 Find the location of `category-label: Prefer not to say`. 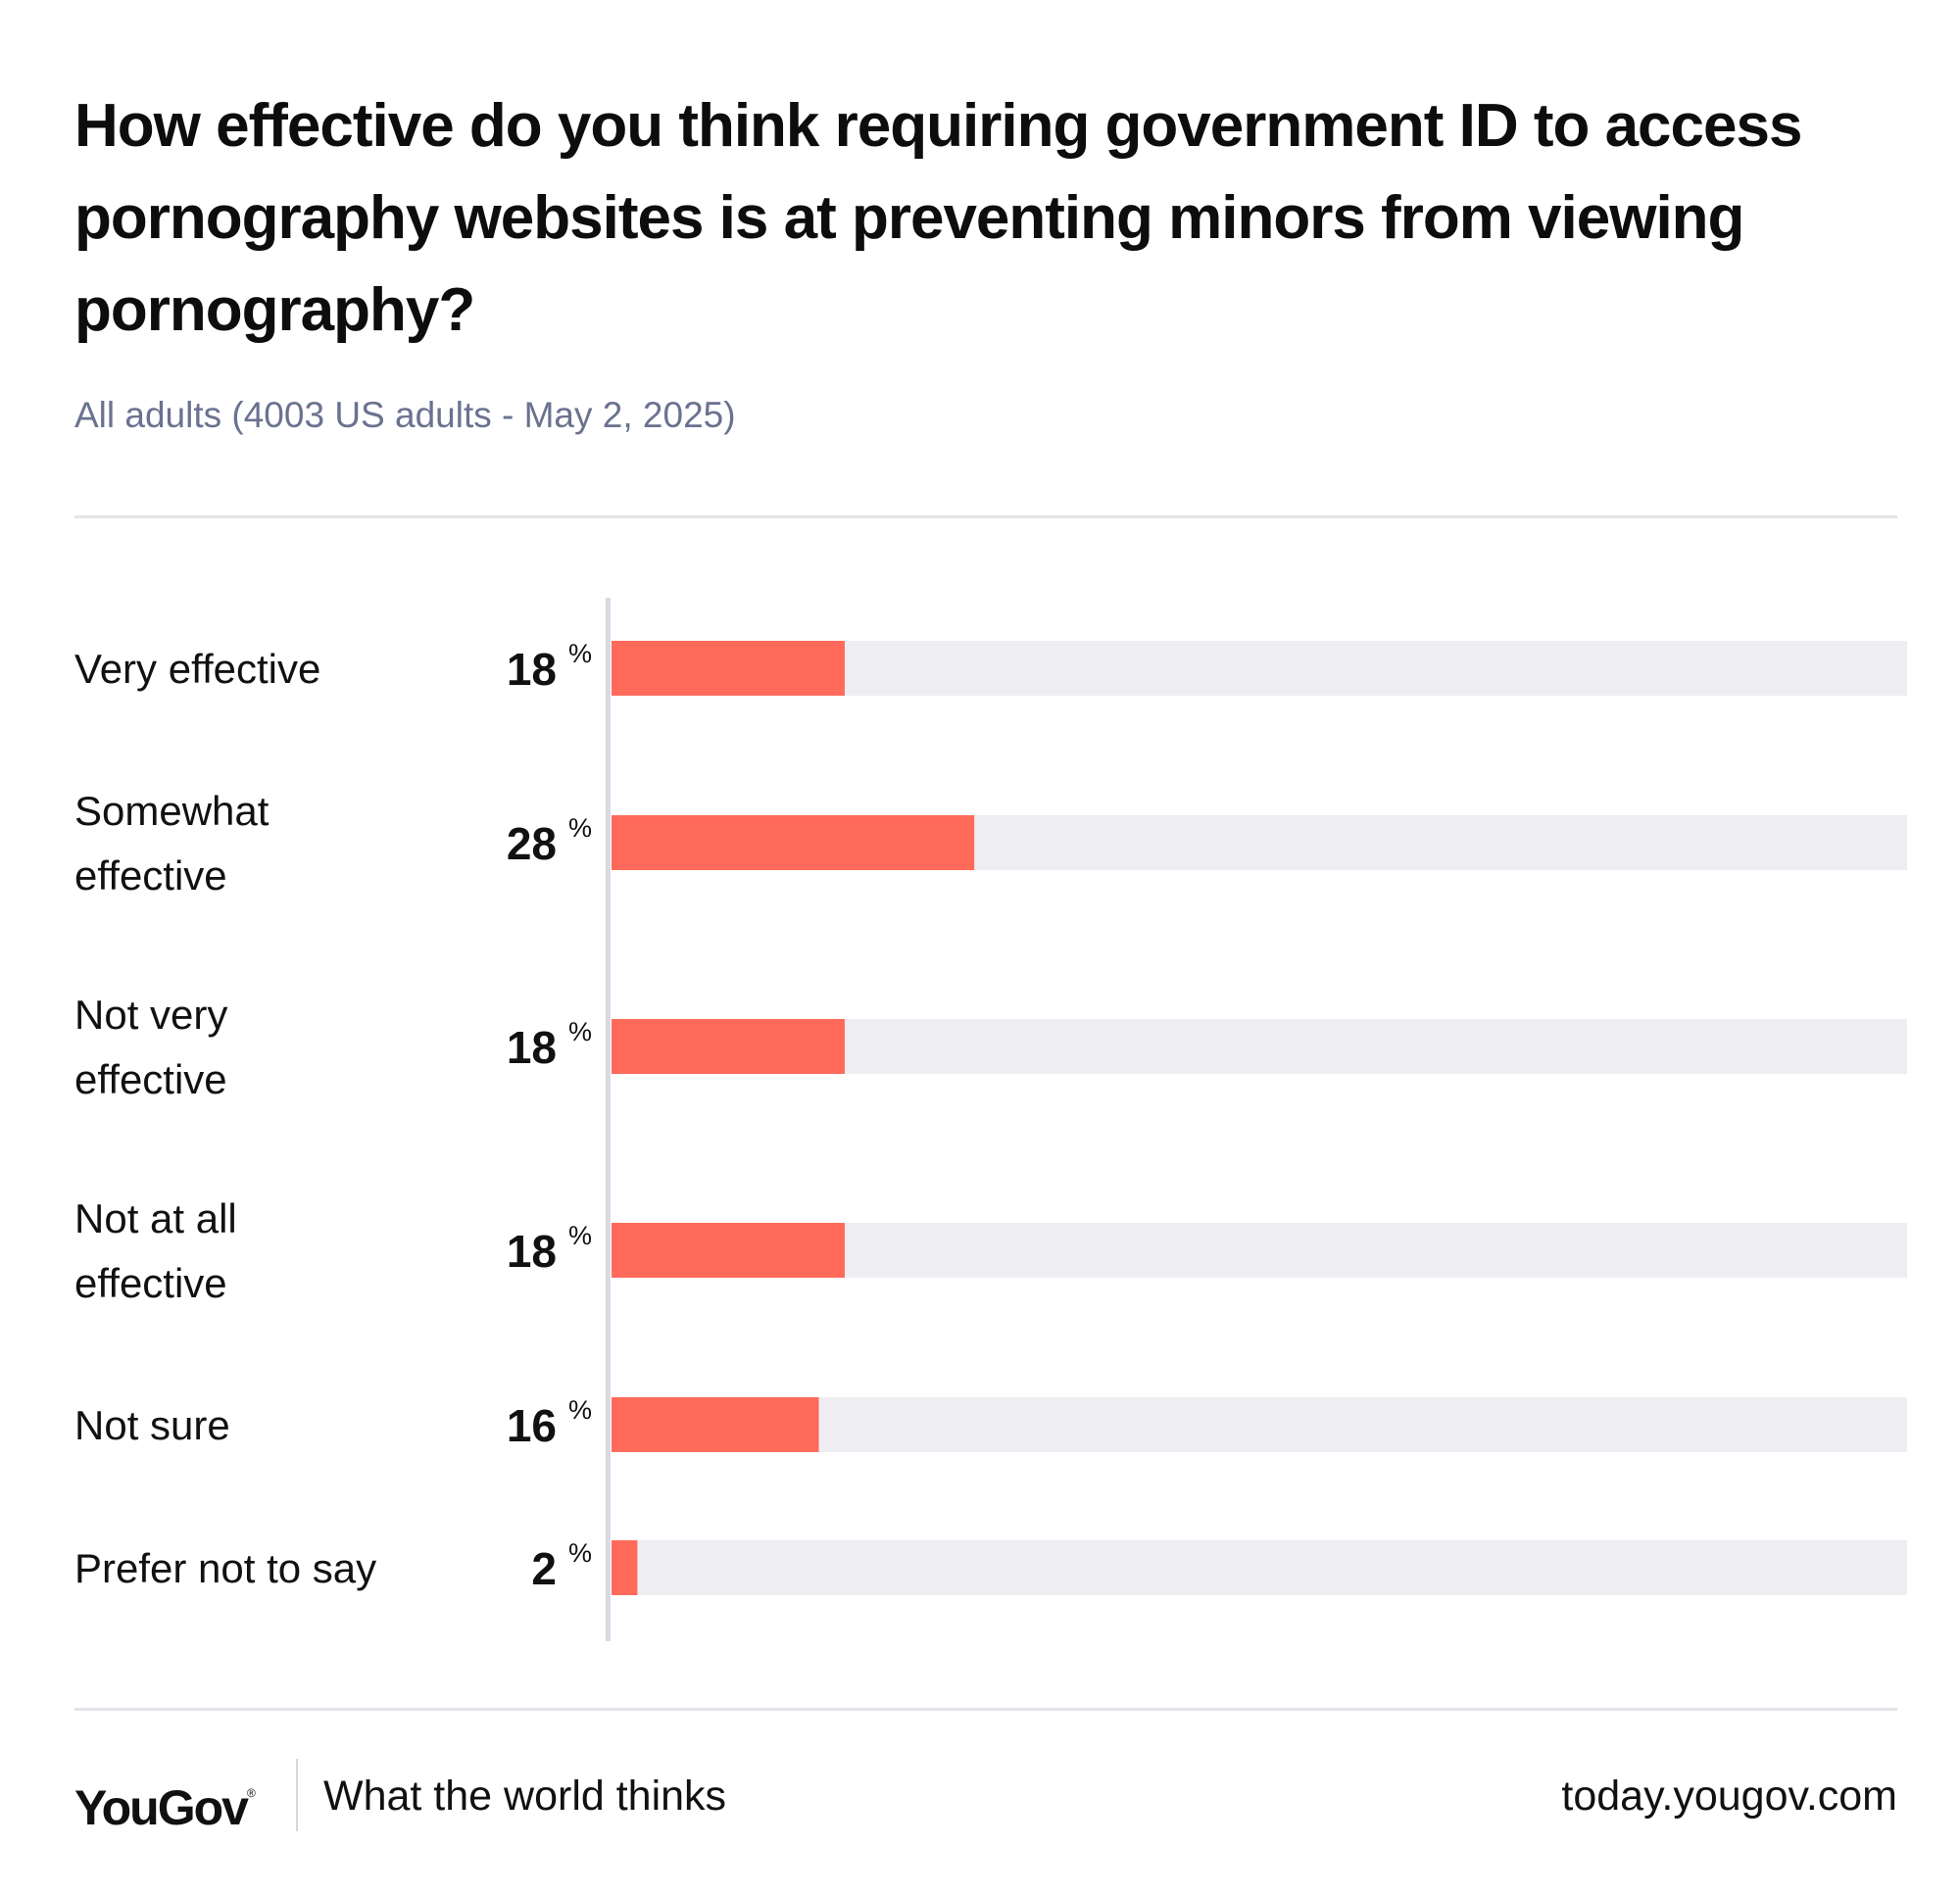

category-label: Prefer not to say is located at coordinates (225, 1568).